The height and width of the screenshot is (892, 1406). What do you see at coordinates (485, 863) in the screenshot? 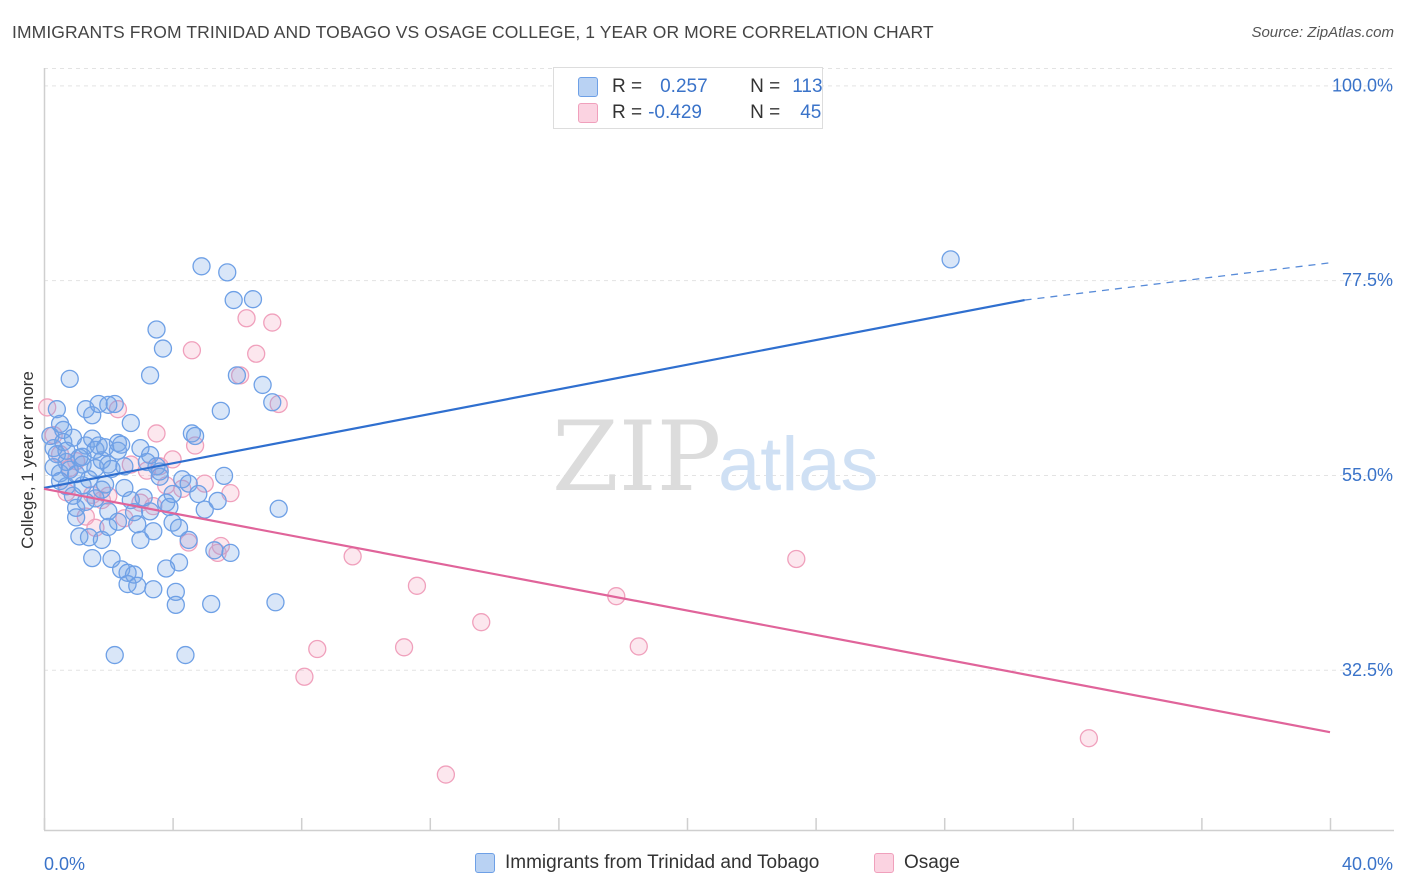
I see `legend-swatch-blue` at bounding box center [485, 863].